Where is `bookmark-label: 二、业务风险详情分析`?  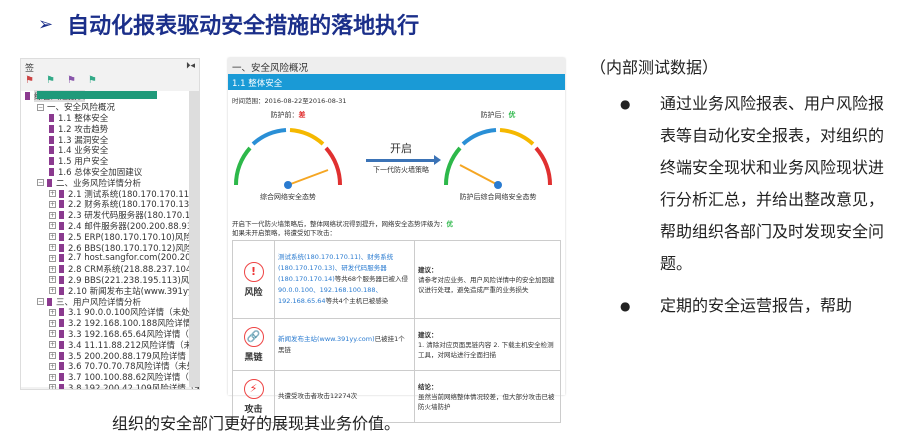
bookmark-label: 二、业务风险详情分析 is located at coordinates (99, 183).